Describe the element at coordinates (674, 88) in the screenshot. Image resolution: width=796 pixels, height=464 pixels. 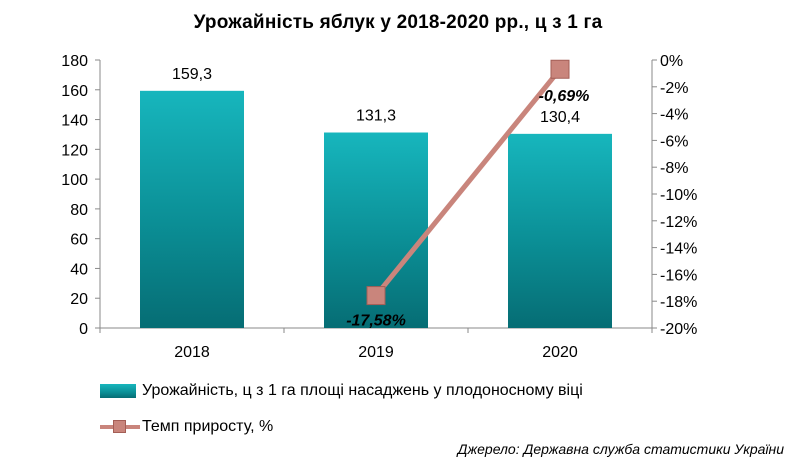
I see `y-right-tick-label: -2%` at that location.